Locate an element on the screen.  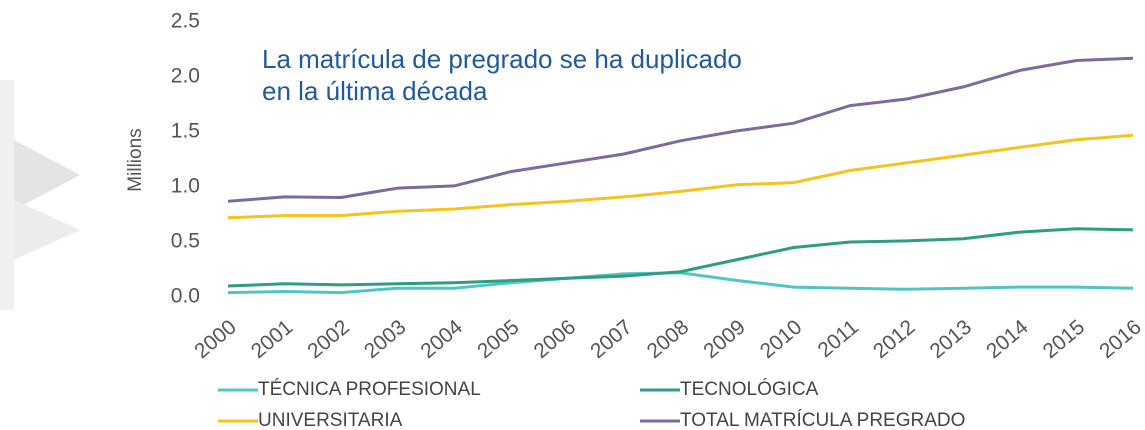
x-tick-label: 2001 is located at coordinates (272, 339).